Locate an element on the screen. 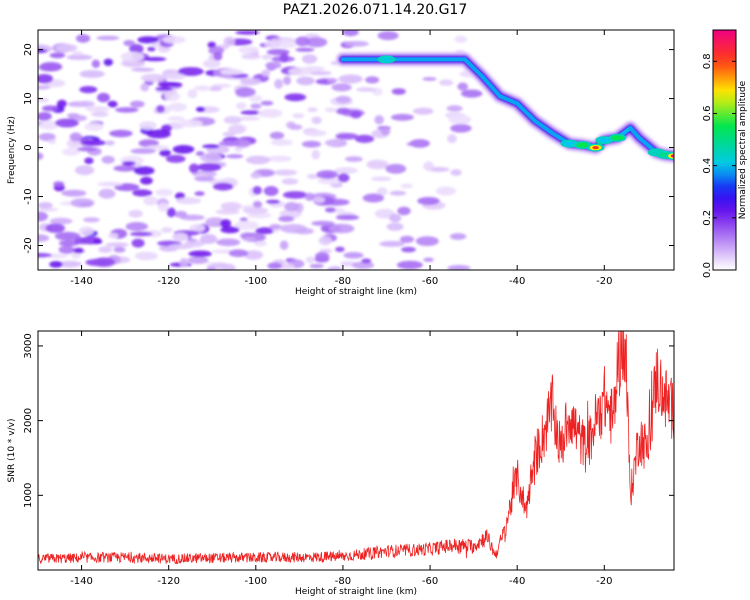 This screenshot has width=750, height=600. ridge-peak-core is located at coordinates (386, 59).